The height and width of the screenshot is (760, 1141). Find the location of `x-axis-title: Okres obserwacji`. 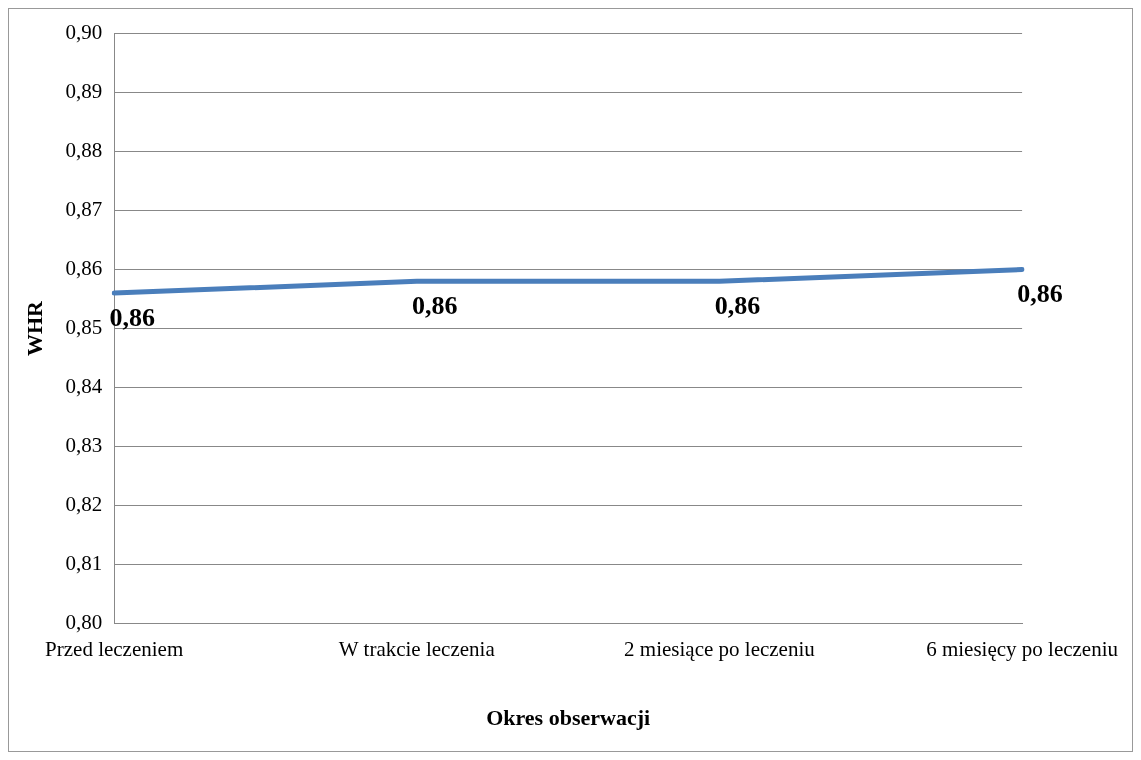

x-axis-title: Okres obserwacji is located at coordinates (568, 718).